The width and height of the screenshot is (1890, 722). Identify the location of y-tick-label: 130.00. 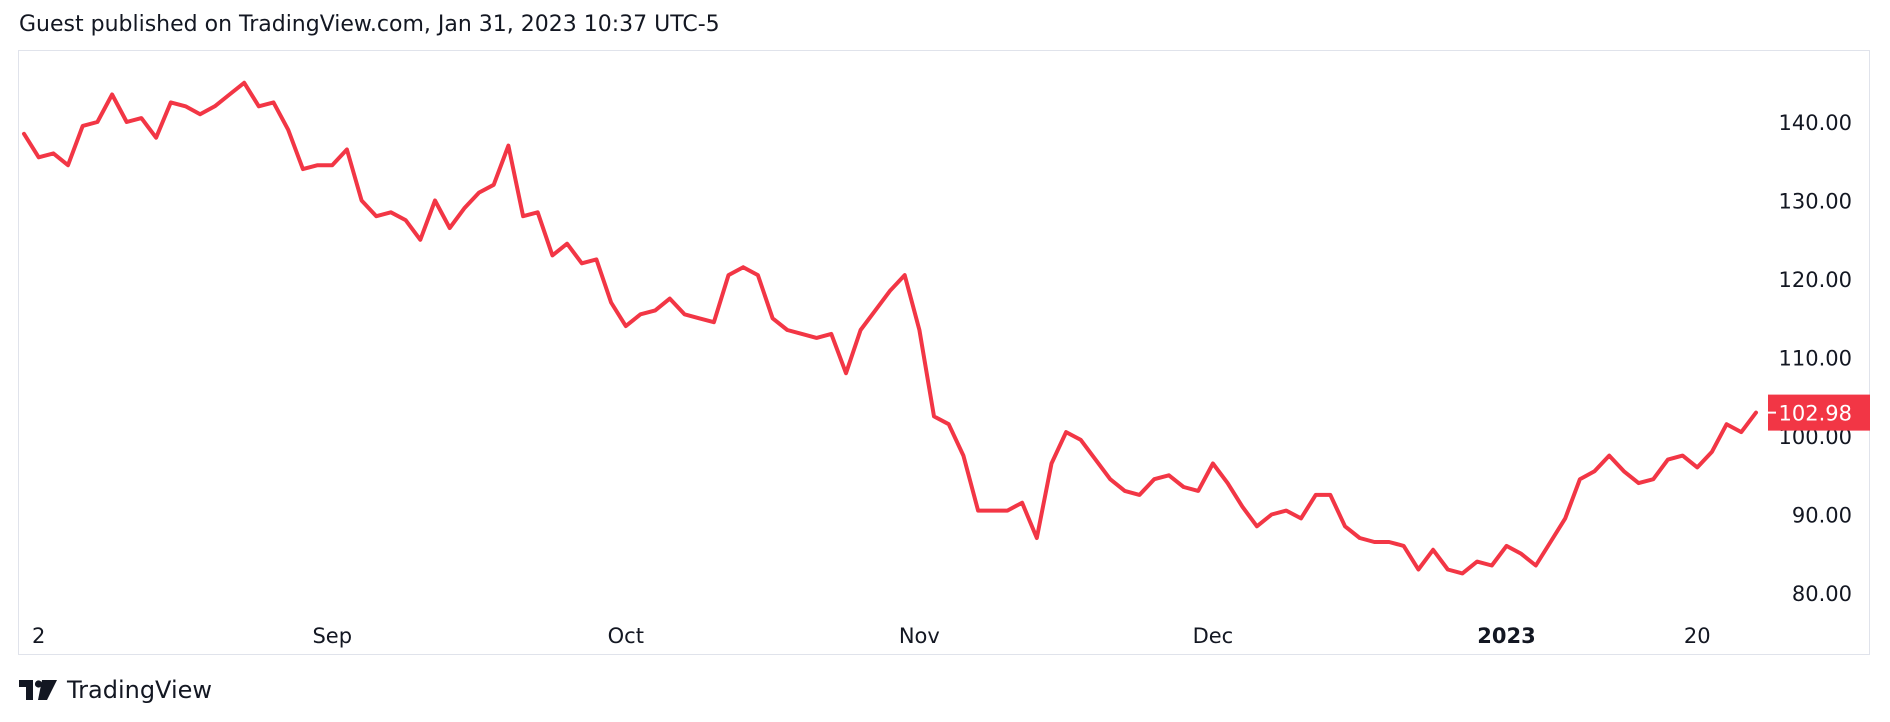
(1815, 202).